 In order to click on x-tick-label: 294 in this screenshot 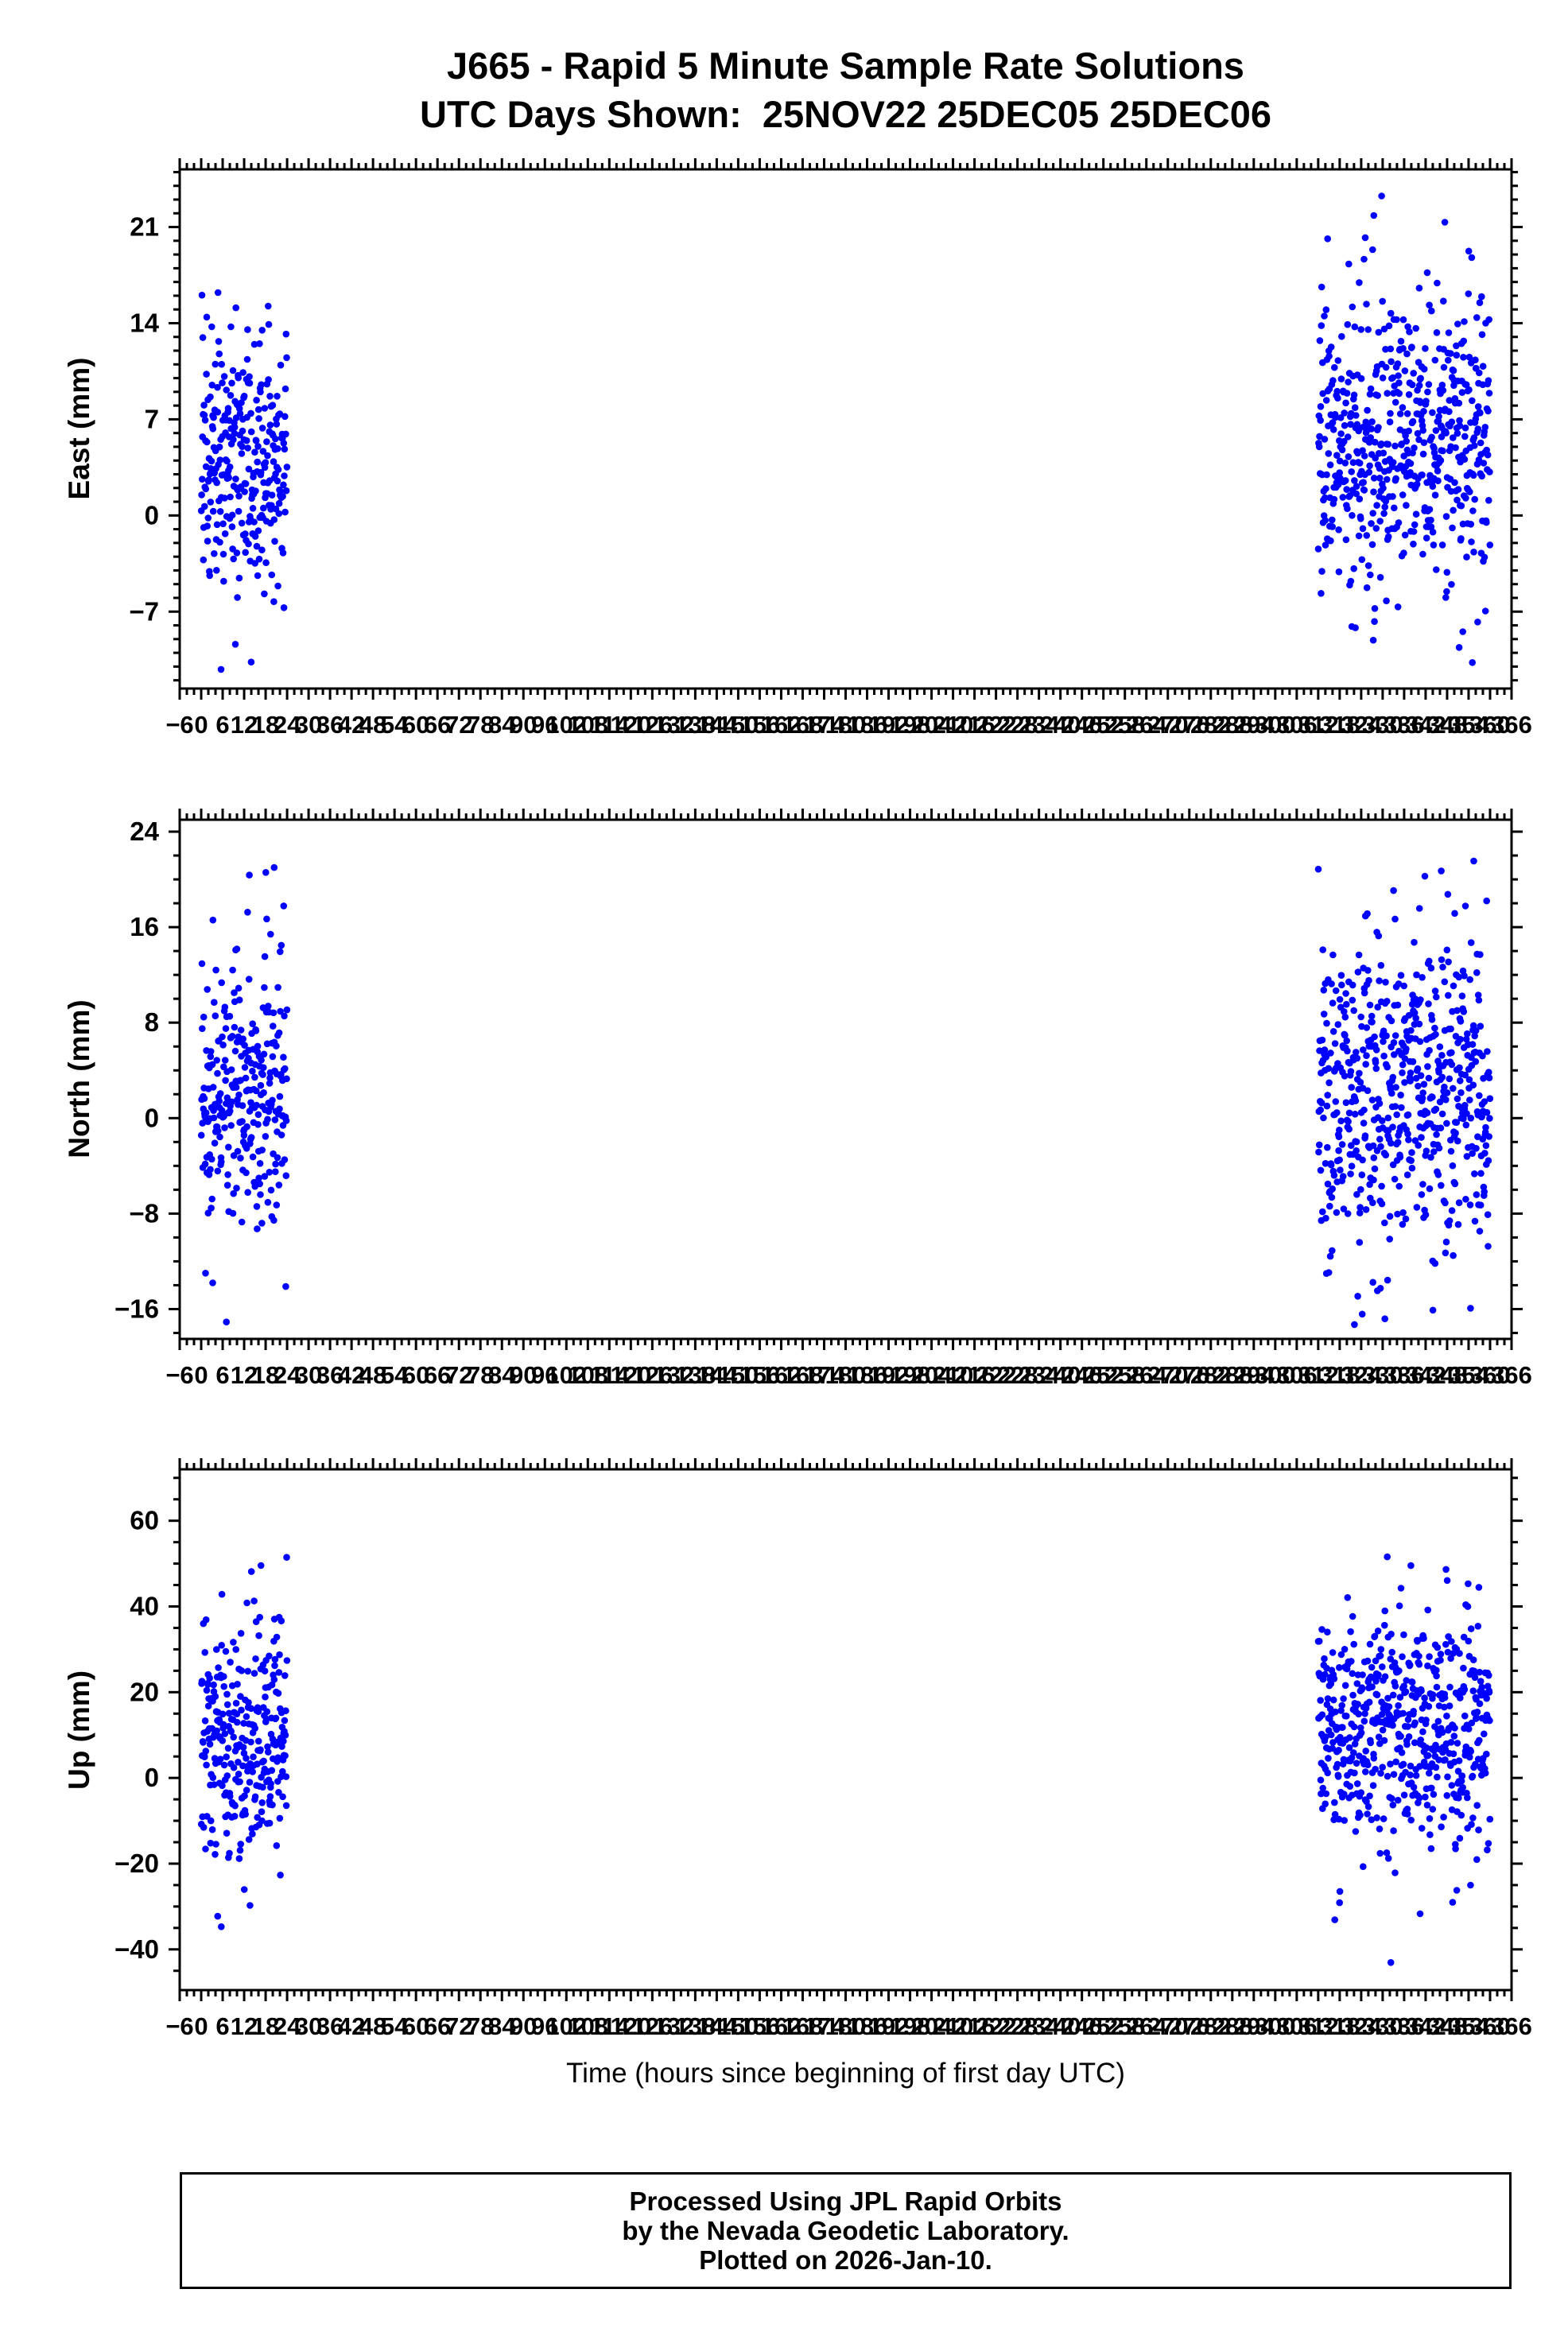, I will do `click(1254, 2026)`.